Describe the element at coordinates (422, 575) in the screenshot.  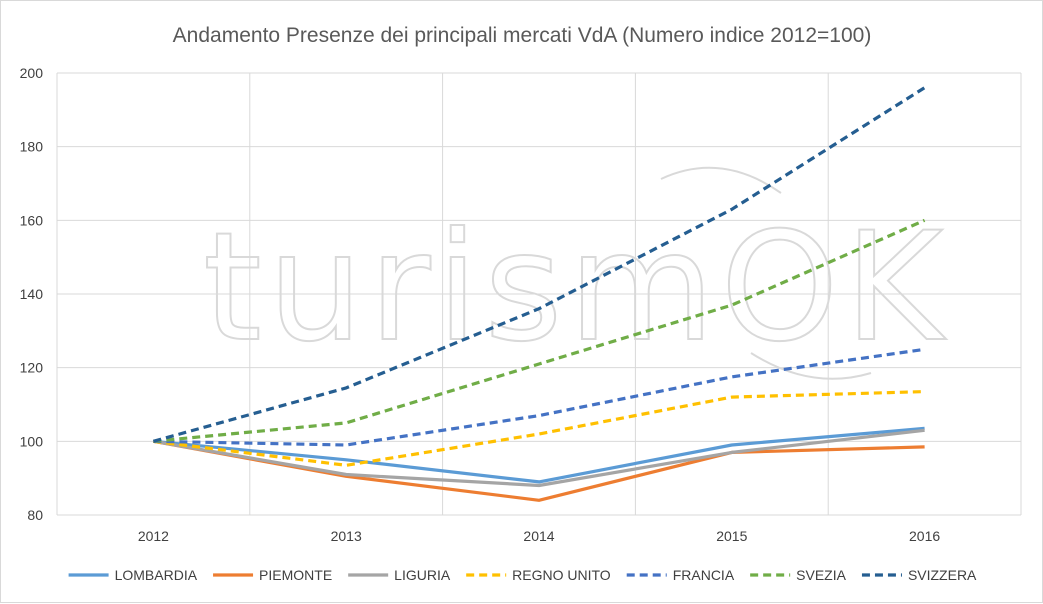
I see `legend-label-liguria: LIGURIA` at that location.